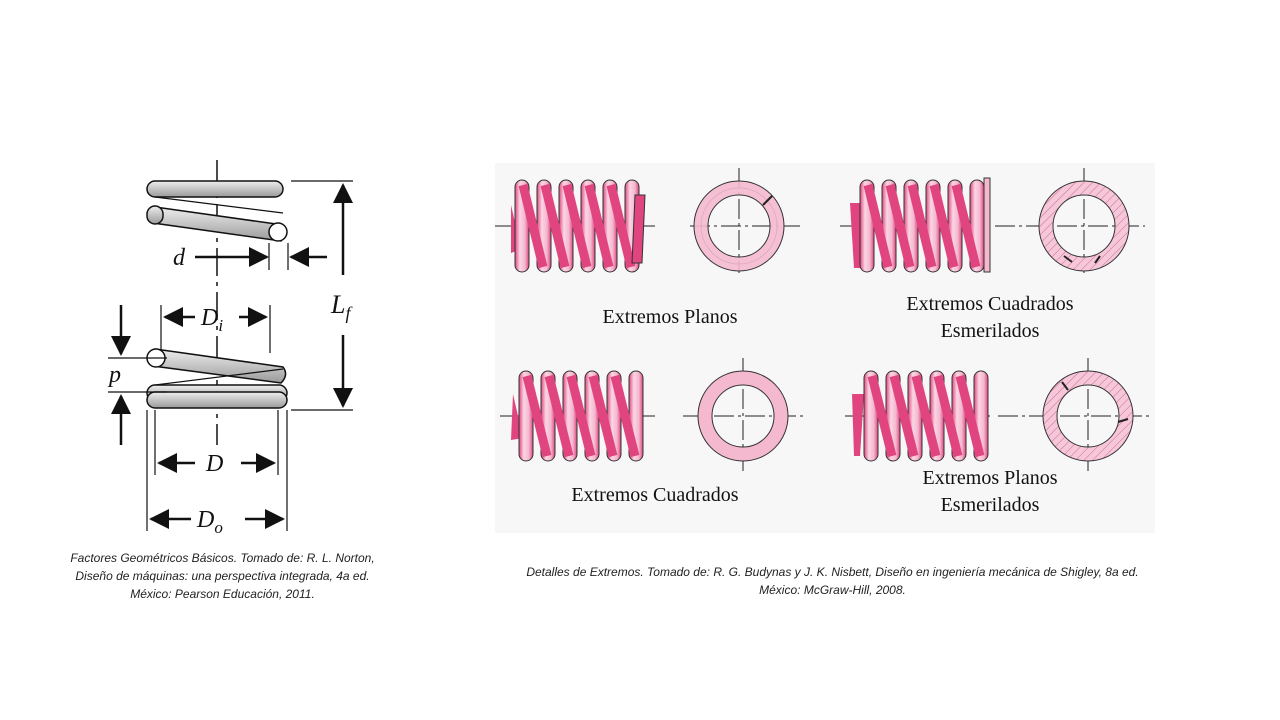 The image size is (1280, 720). I want to click on panel-title-2-line-1: Extremos Cuadrados, so click(989, 304).